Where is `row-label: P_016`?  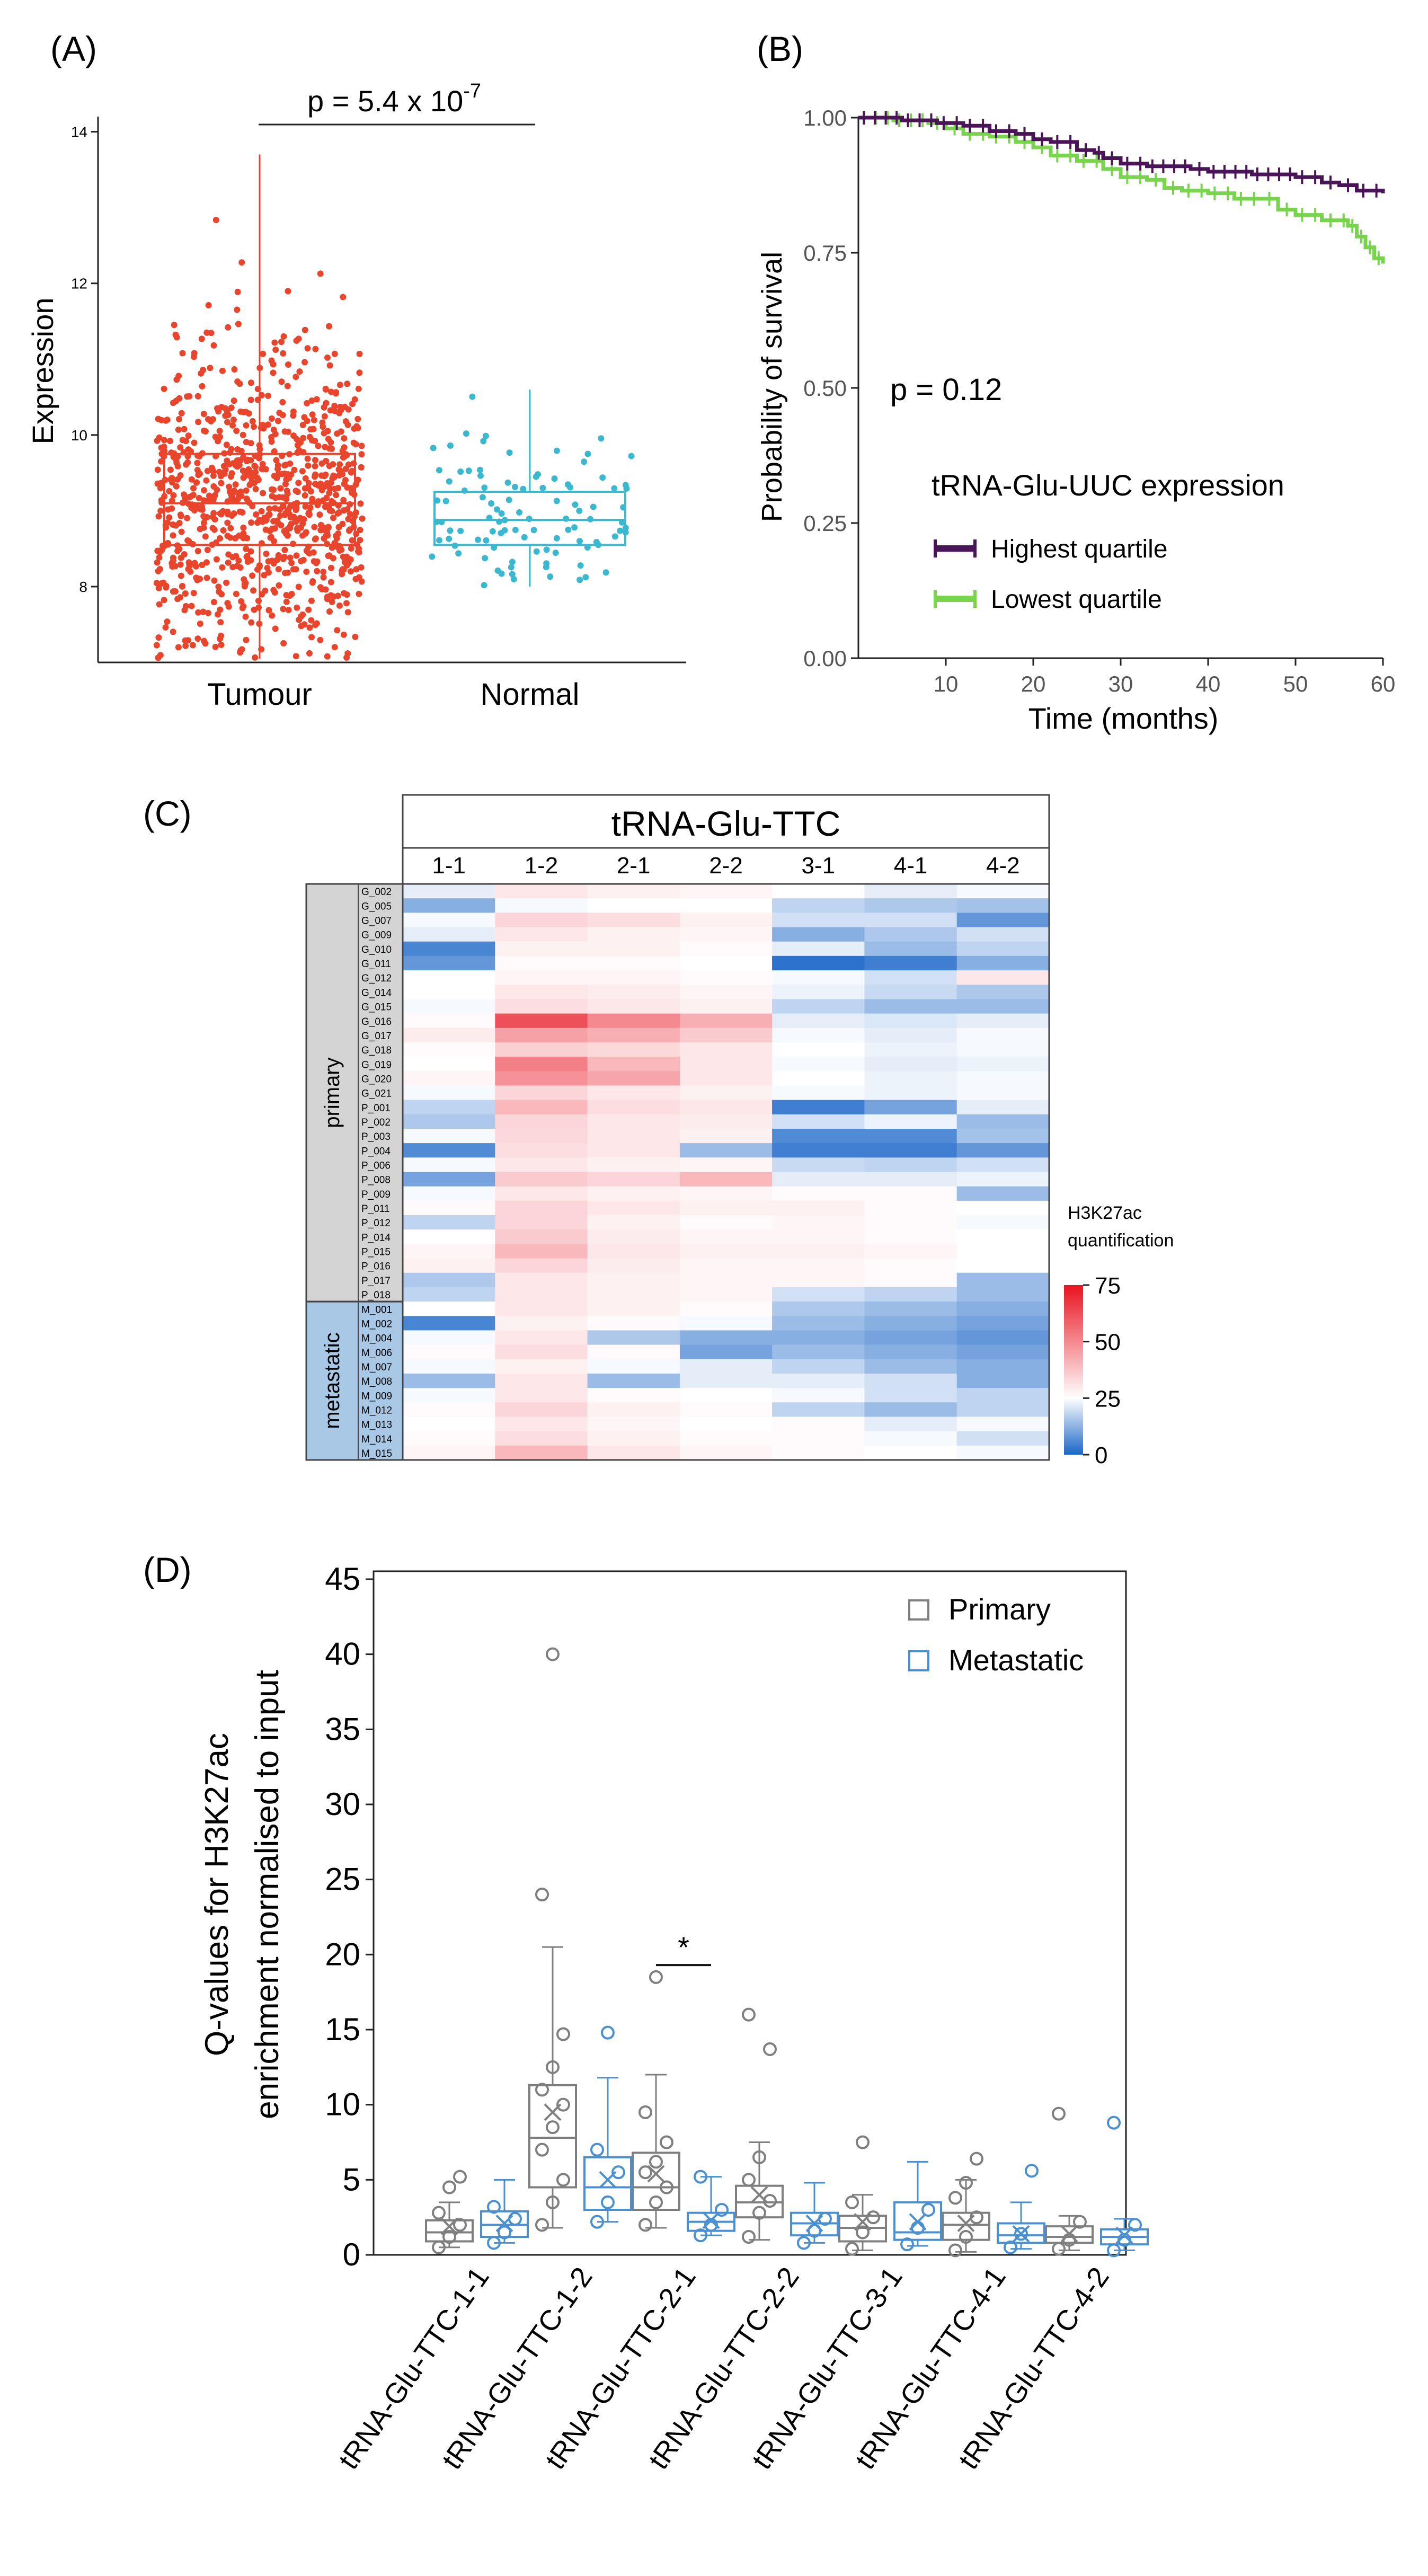
row-label: P_016 is located at coordinates (376, 1266).